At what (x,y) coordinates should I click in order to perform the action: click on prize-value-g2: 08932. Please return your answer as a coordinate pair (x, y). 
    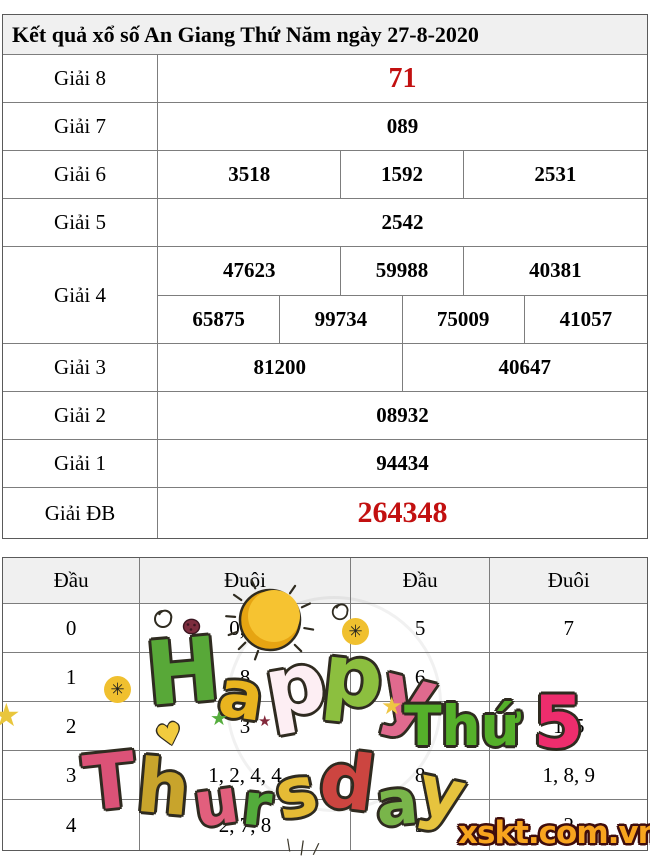
    Looking at the image, I should click on (402, 415).